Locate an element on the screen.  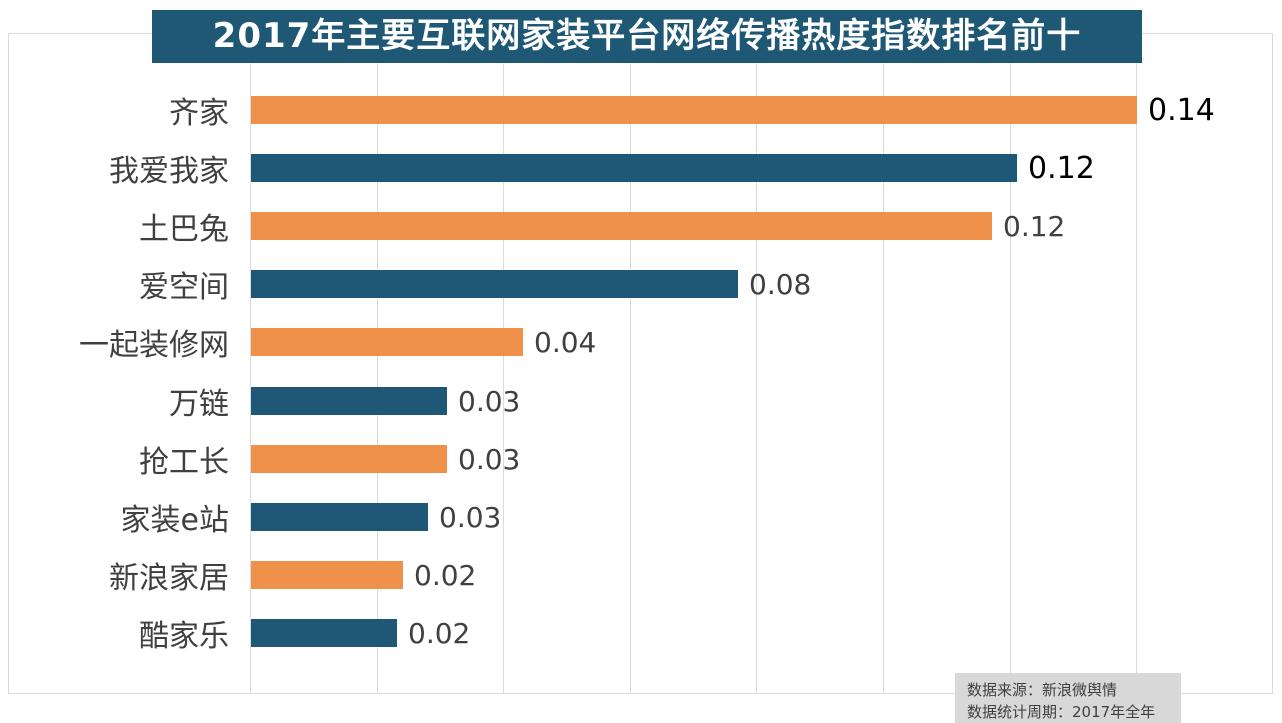
category-label: 抢工长 is located at coordinates (184, 462).